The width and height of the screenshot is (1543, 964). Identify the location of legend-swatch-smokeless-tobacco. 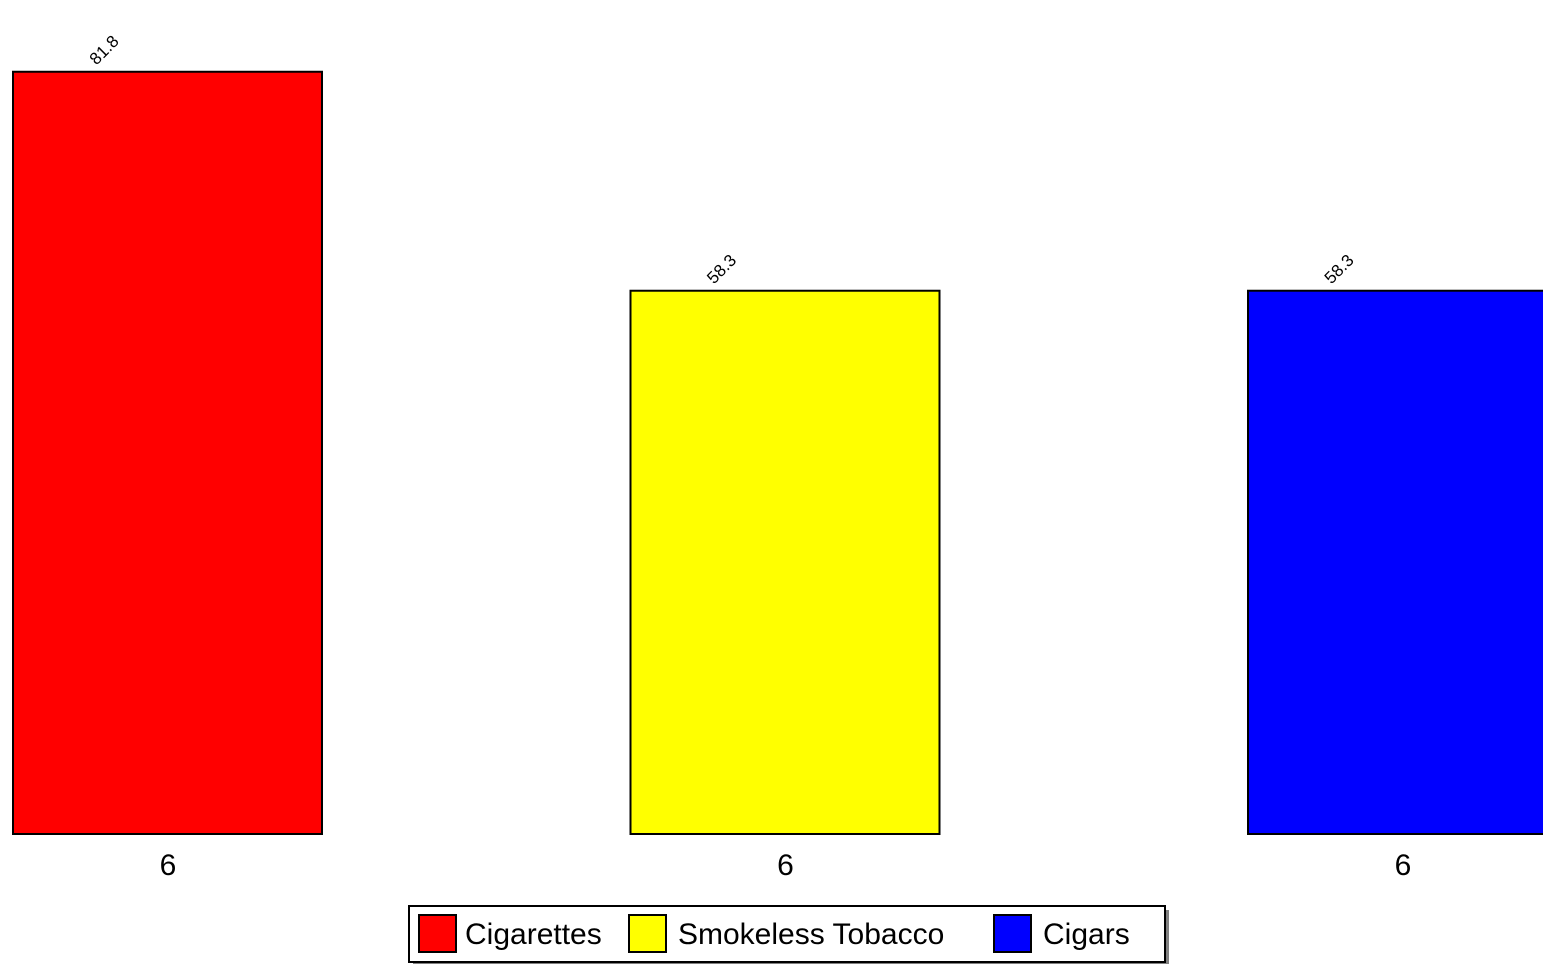
(647, 933).